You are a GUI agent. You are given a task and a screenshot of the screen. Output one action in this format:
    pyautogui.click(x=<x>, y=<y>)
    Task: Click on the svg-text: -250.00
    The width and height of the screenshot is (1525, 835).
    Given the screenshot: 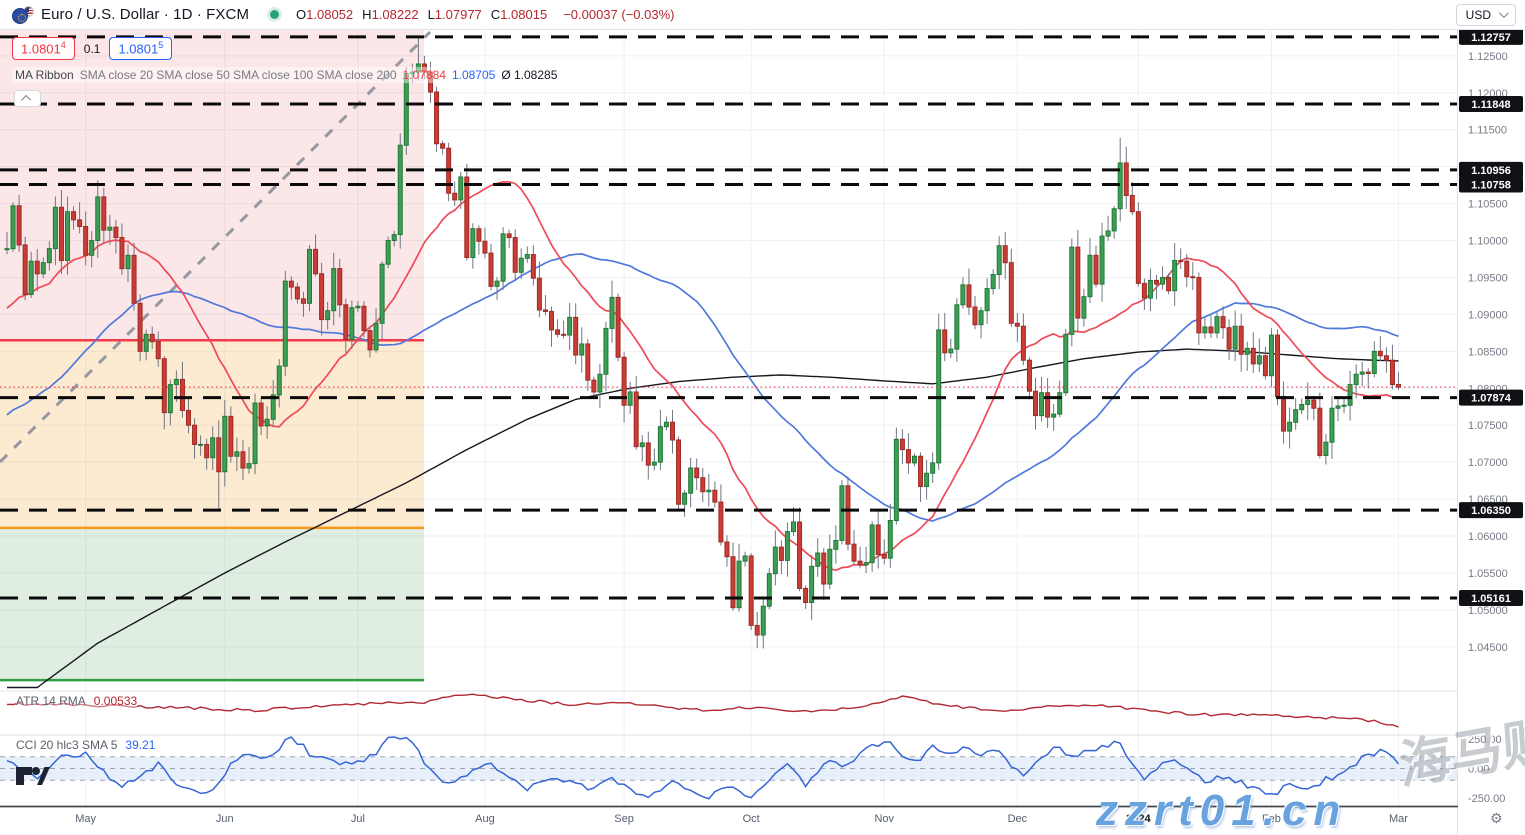 What is the action you would take?
    pyautogui.click(x=1486, y=799)
    